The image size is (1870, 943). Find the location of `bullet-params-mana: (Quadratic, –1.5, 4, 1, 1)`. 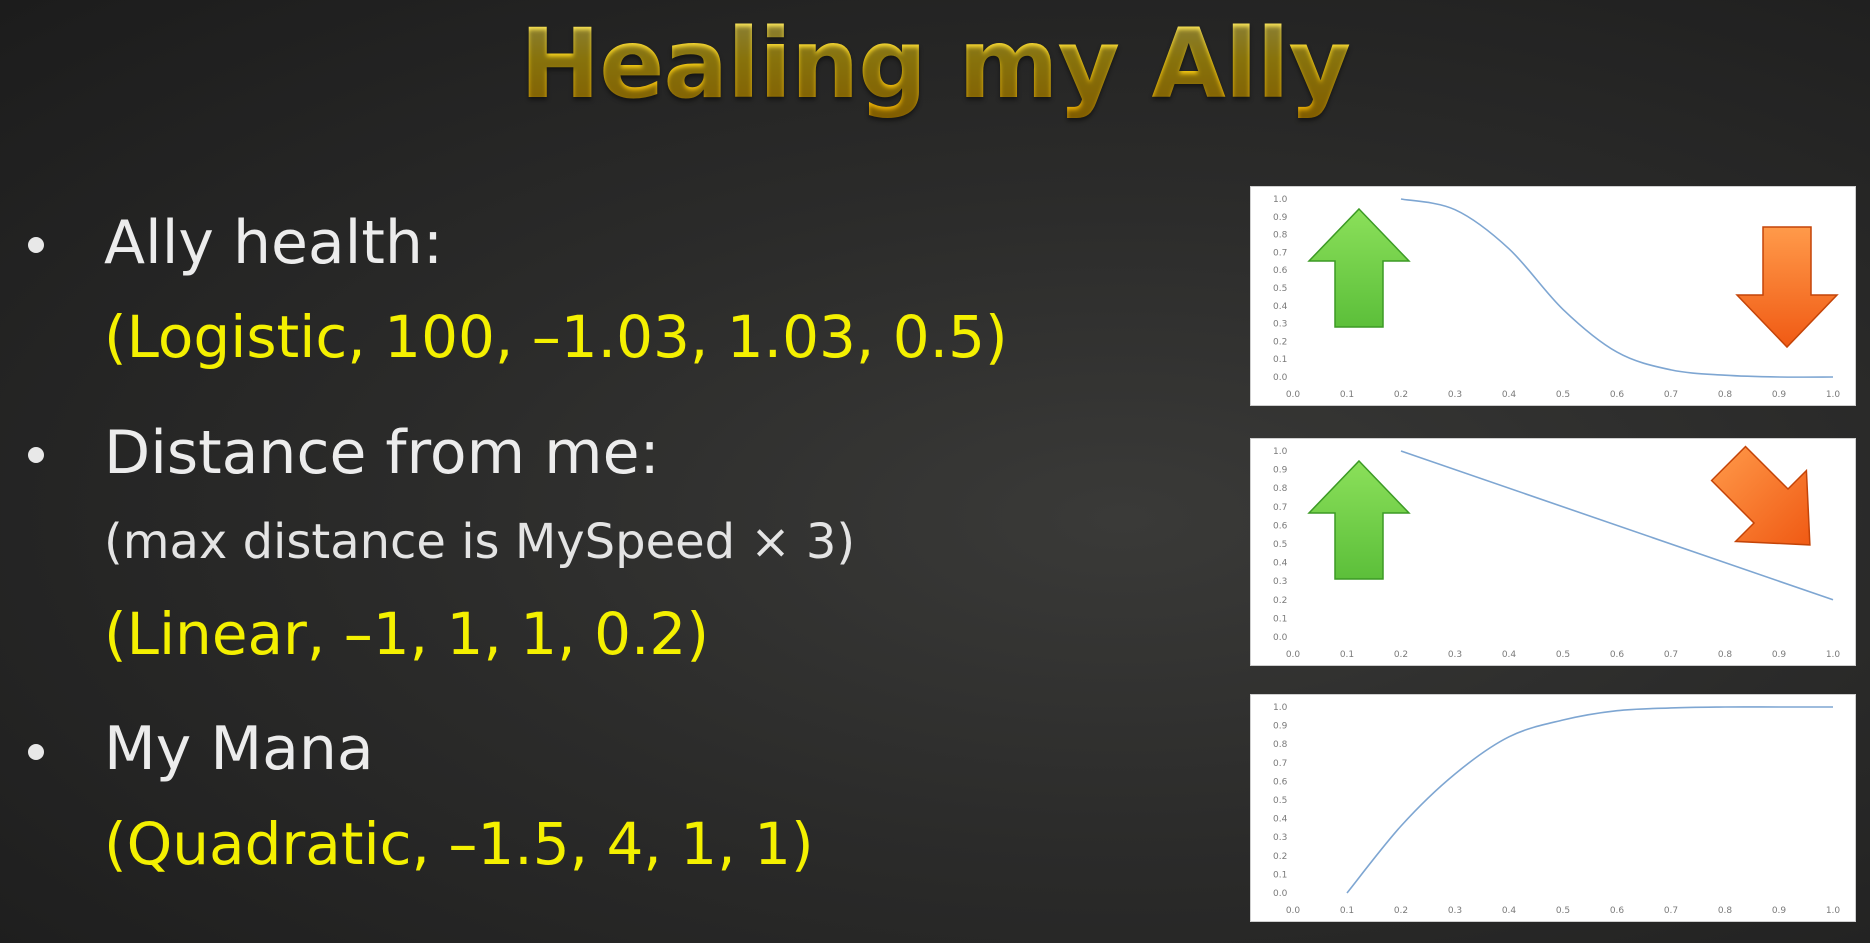

bullet-params-mana: (Quadratic, –1.5, 4, 1, 1) is located at coordinates (459, 844).